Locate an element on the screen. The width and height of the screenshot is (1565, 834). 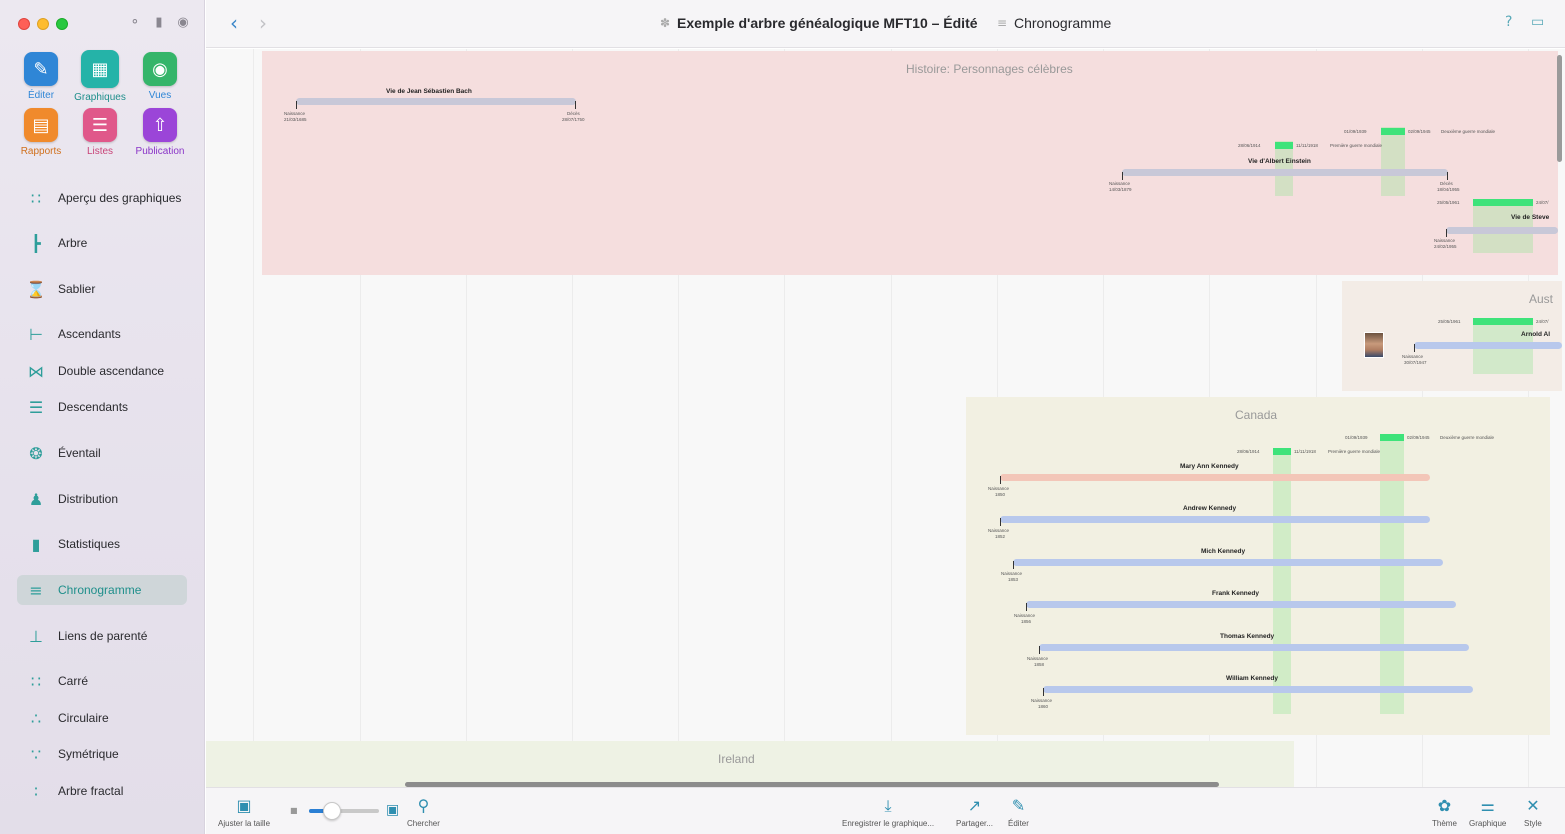
sidebar-item-double-ascendance: ⋈ Double ascendance is located at coordinates (102, 371).